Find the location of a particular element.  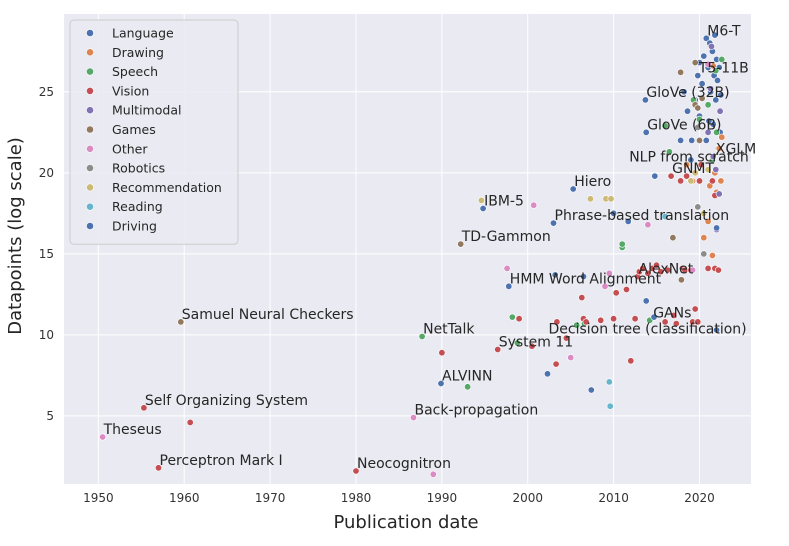

y-tick-label: 25 is located at coordinates (46, 92).